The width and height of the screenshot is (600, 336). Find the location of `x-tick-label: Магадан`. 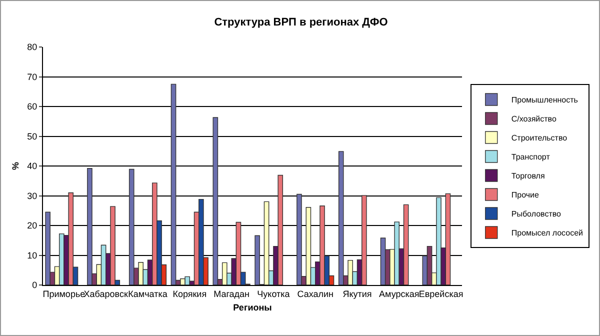

x-tick-label: Магадан is located at coordinates (232, 293).